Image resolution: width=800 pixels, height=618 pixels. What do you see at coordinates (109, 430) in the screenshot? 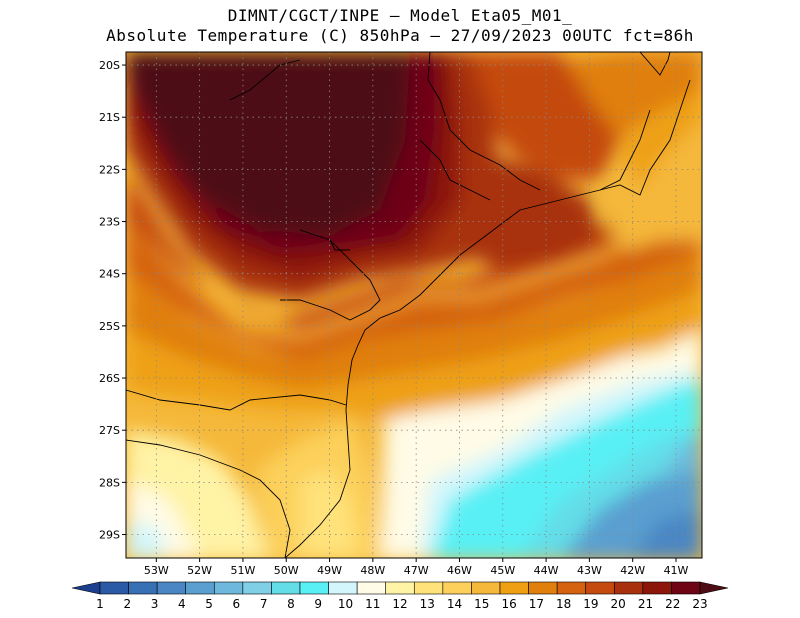
I see `lat-tick-label: 27S` at bounding box center [109, 430].